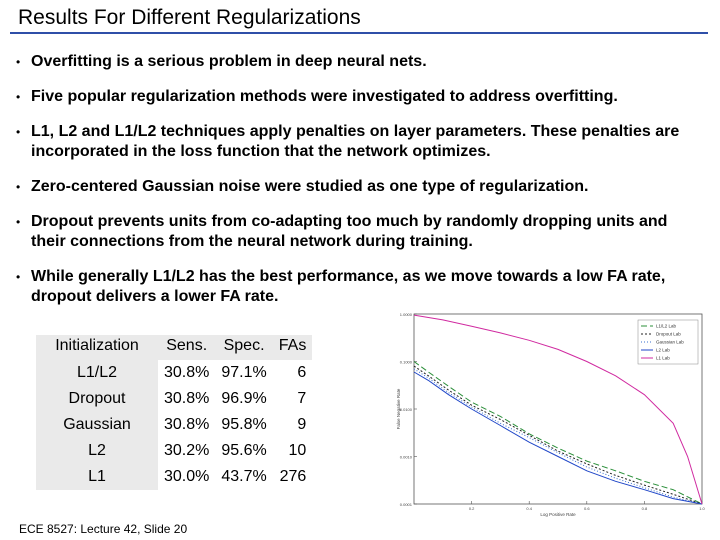  Describe the element at coordinates (187, 347) in the screenshot. I see `header-sens: Sens.` at that location.